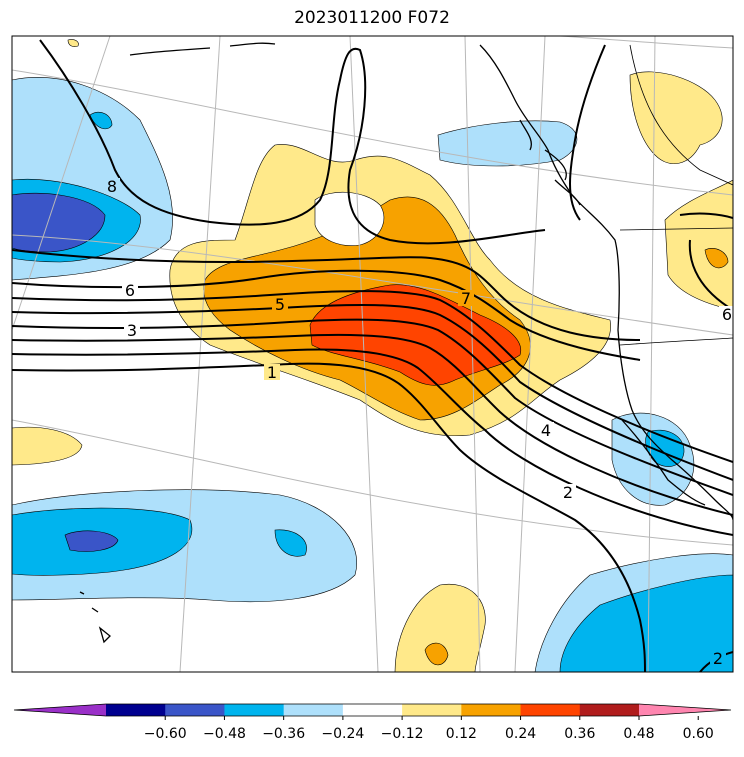 This screenshot has height=757, width=744. Describe the element at coordinates (663, 462) in the screenshot. I see `baja-coast` at that location.